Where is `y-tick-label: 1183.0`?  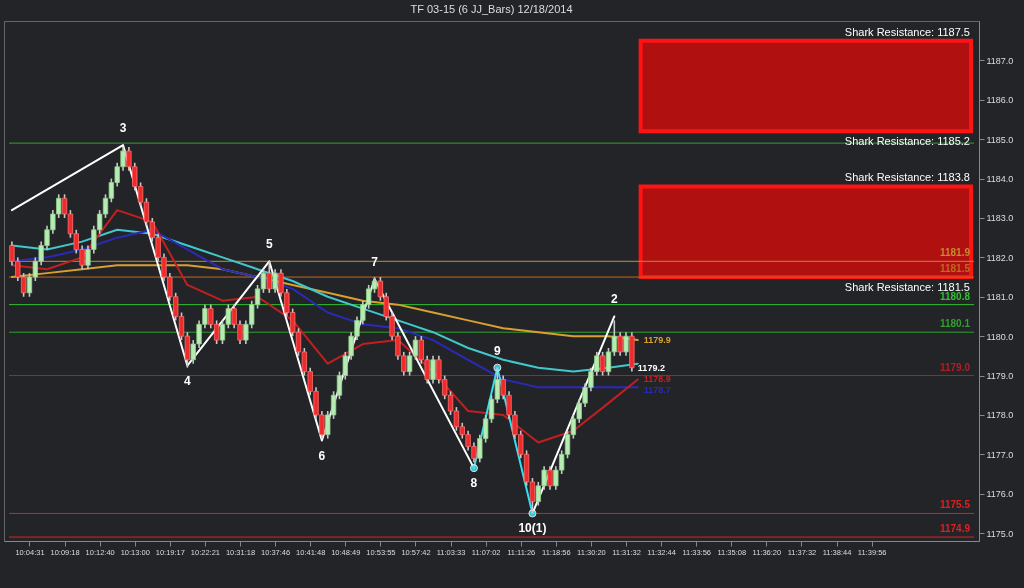 y-tick-label: 1183.0 is located at coordinates (1000, 218).